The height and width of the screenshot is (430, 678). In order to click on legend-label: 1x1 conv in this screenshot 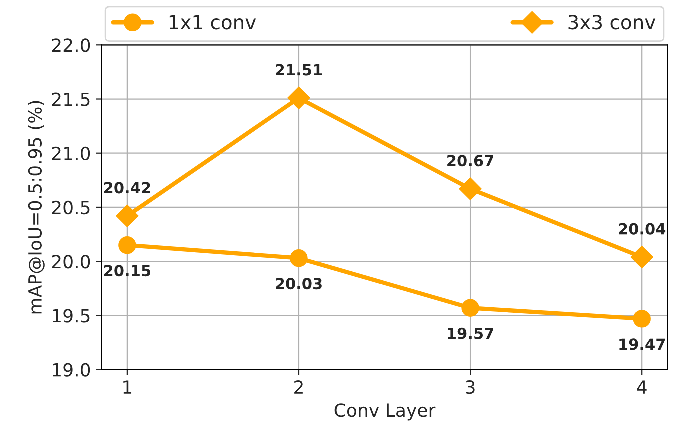, I will do `click(213, 22)`.